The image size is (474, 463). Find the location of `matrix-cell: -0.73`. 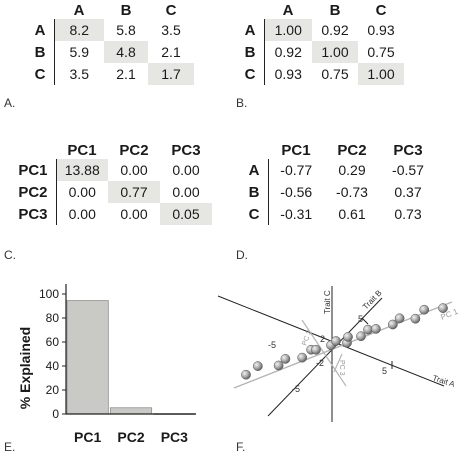

matrix-cell: -0.73 is located at coordinates (352, 192).